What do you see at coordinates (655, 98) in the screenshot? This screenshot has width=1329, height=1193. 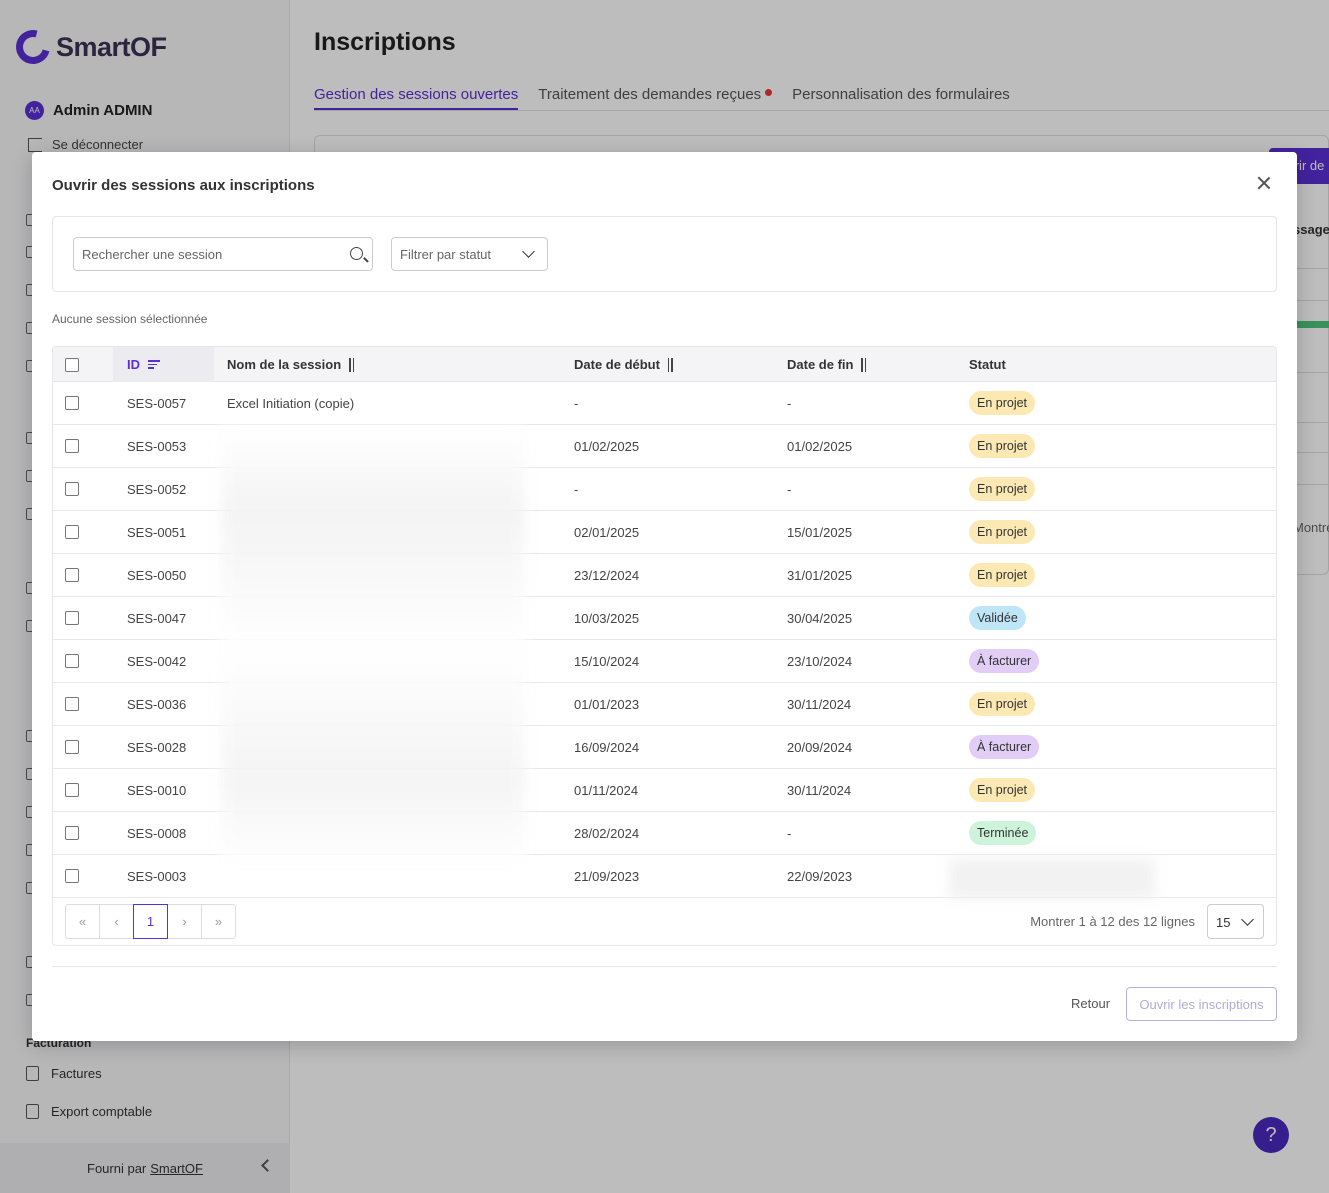 I see `tab-received-requests: Traitement des demandes reçues` at bounding box center [655, 98].